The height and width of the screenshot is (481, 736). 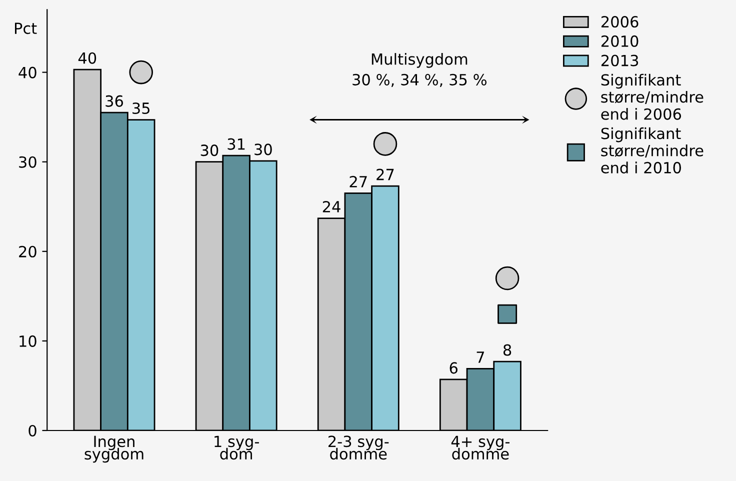 I want to click on y-tick-label: 10, so click(x=28, y=341).